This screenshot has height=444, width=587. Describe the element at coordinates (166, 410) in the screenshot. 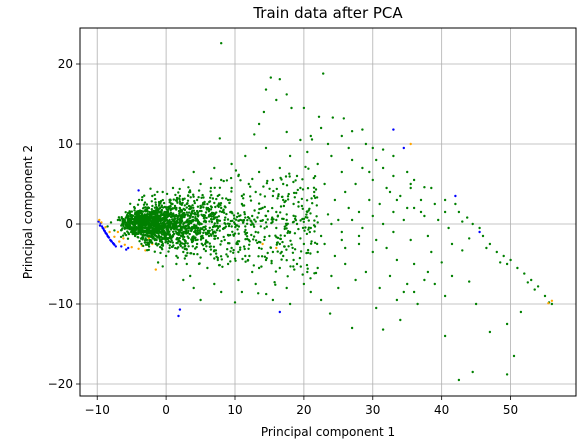

I see `x-tick-label: 0` at that location.